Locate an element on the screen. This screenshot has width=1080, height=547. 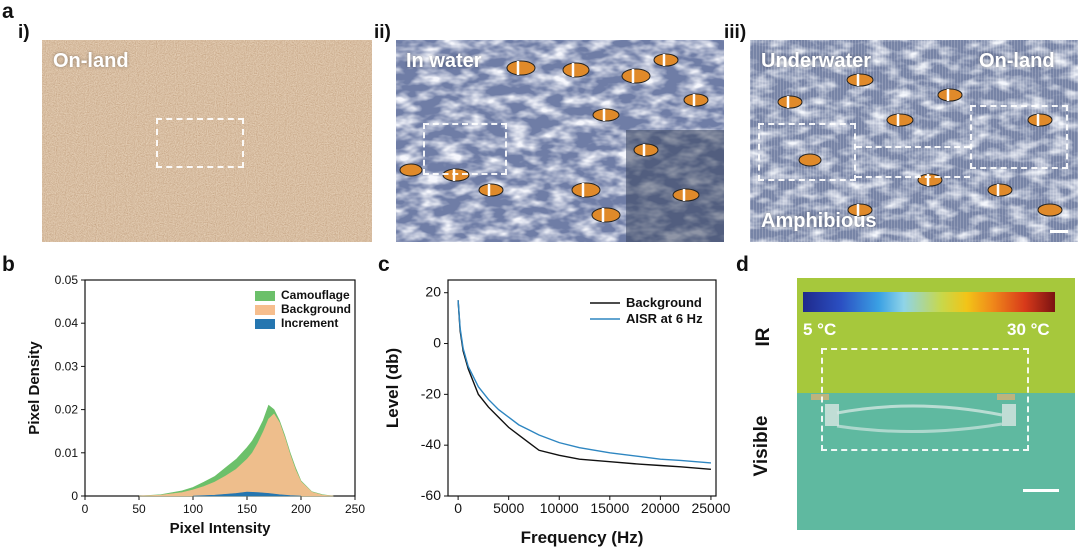
x-axis-label: Pixel Intensity is located at coordinates (221, 528).